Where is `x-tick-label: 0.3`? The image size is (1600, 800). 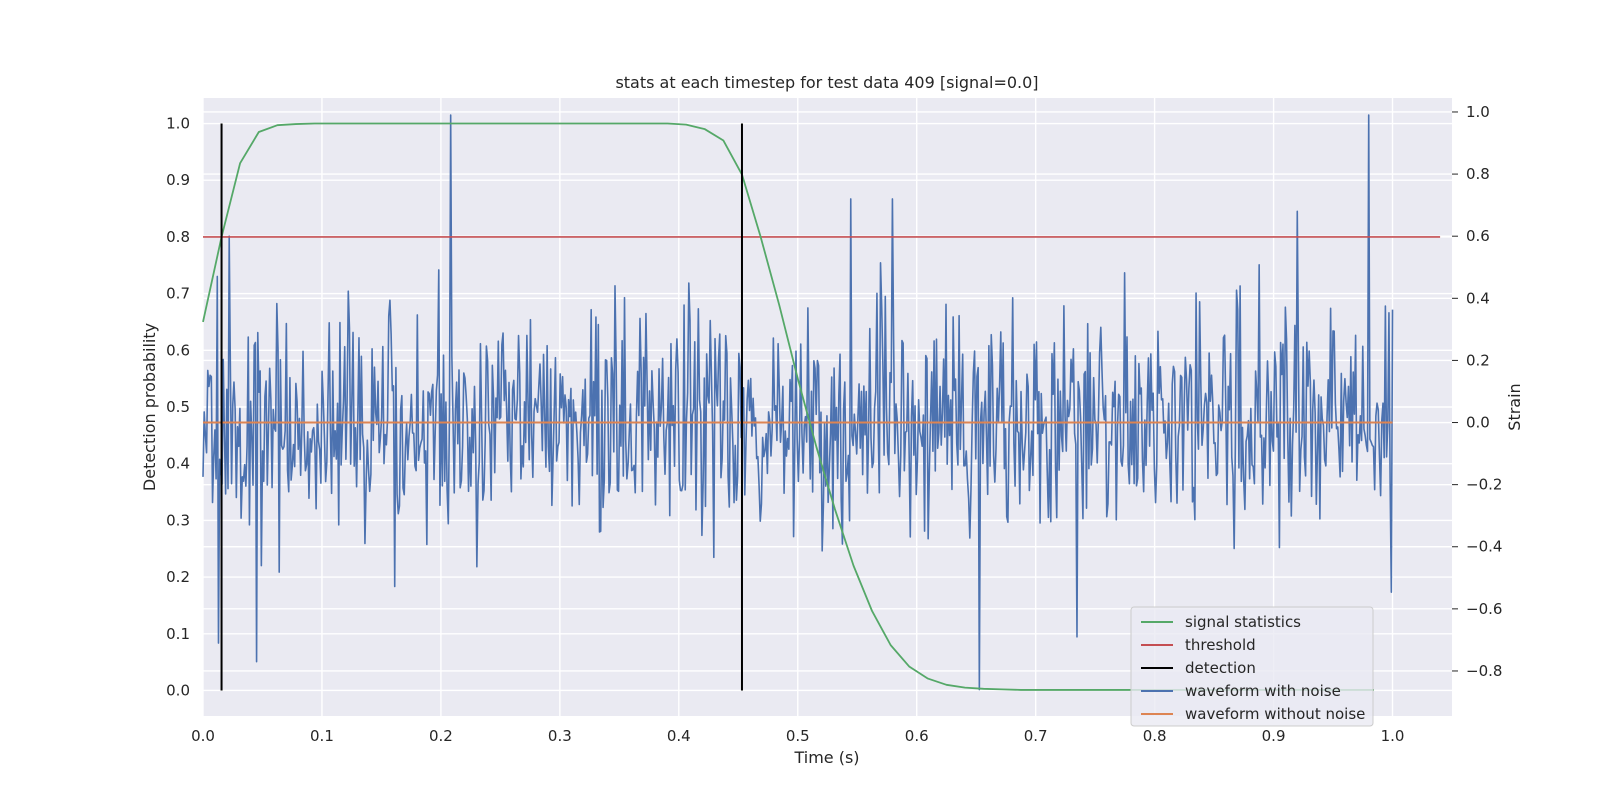
x-tick-label: 0.3 is located at coordinates (560, 736).